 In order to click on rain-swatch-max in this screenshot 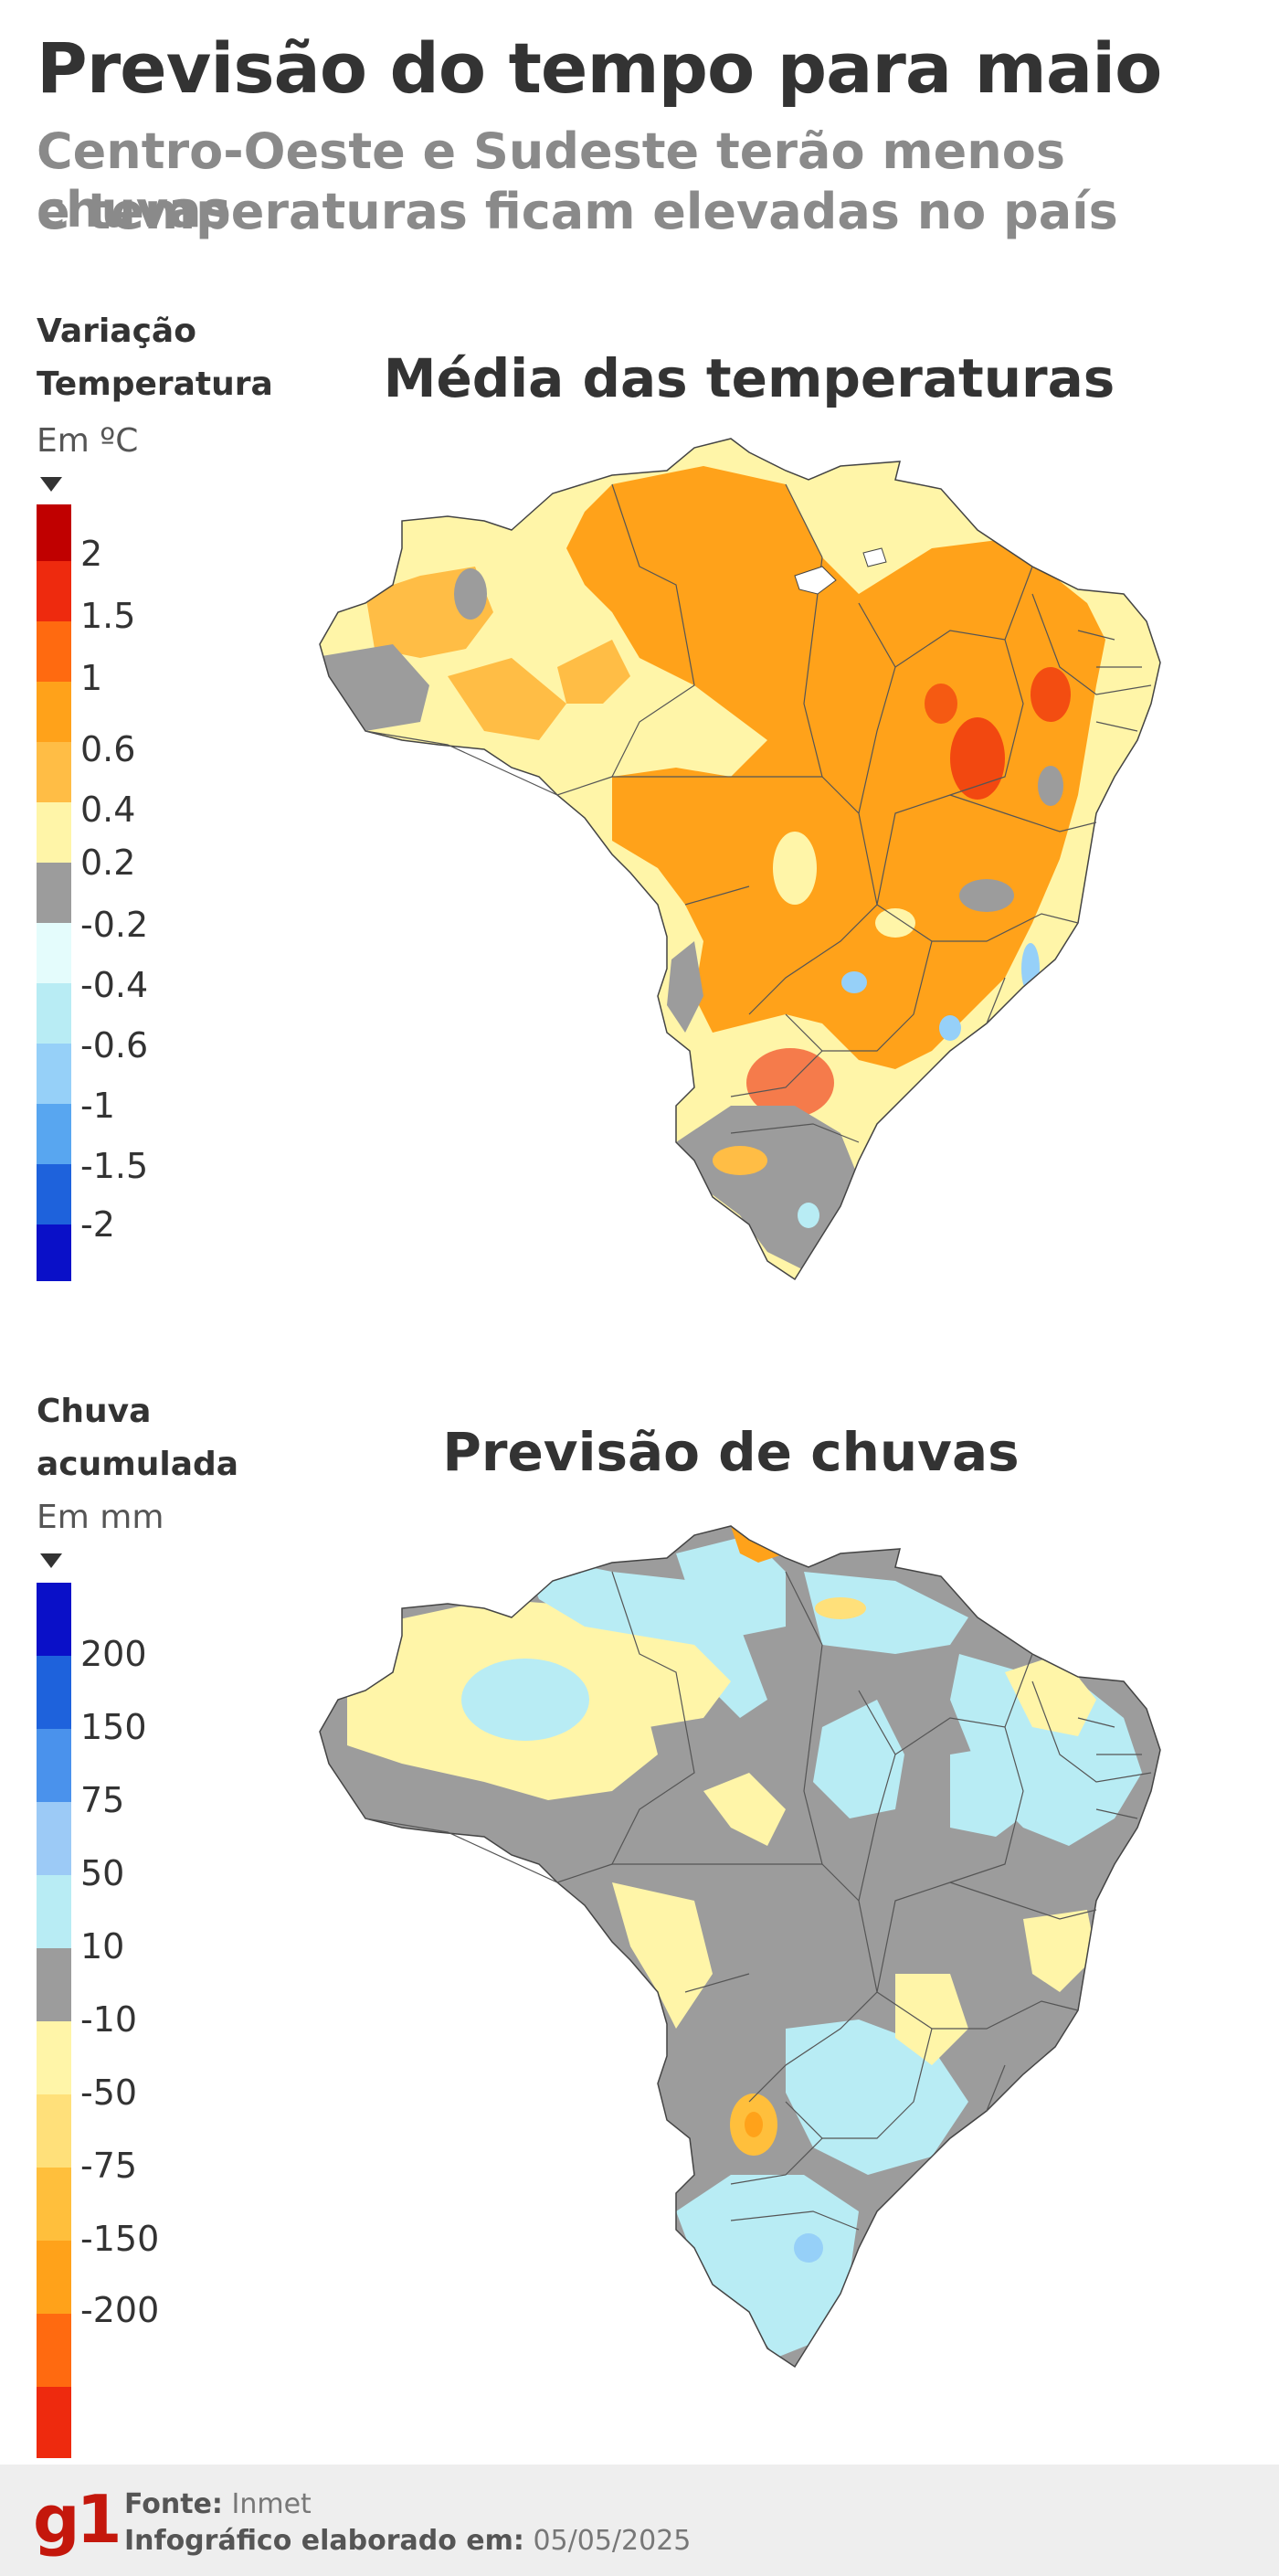, I will do `click(54, 1619)`.